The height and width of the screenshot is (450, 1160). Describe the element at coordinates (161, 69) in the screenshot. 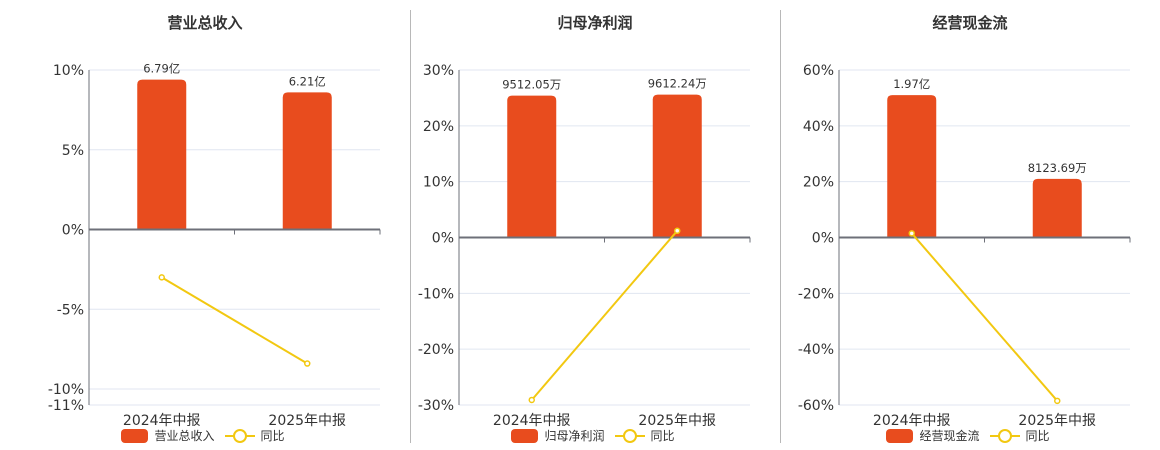

I see `bar-value-label: 6.79亿` at that location.